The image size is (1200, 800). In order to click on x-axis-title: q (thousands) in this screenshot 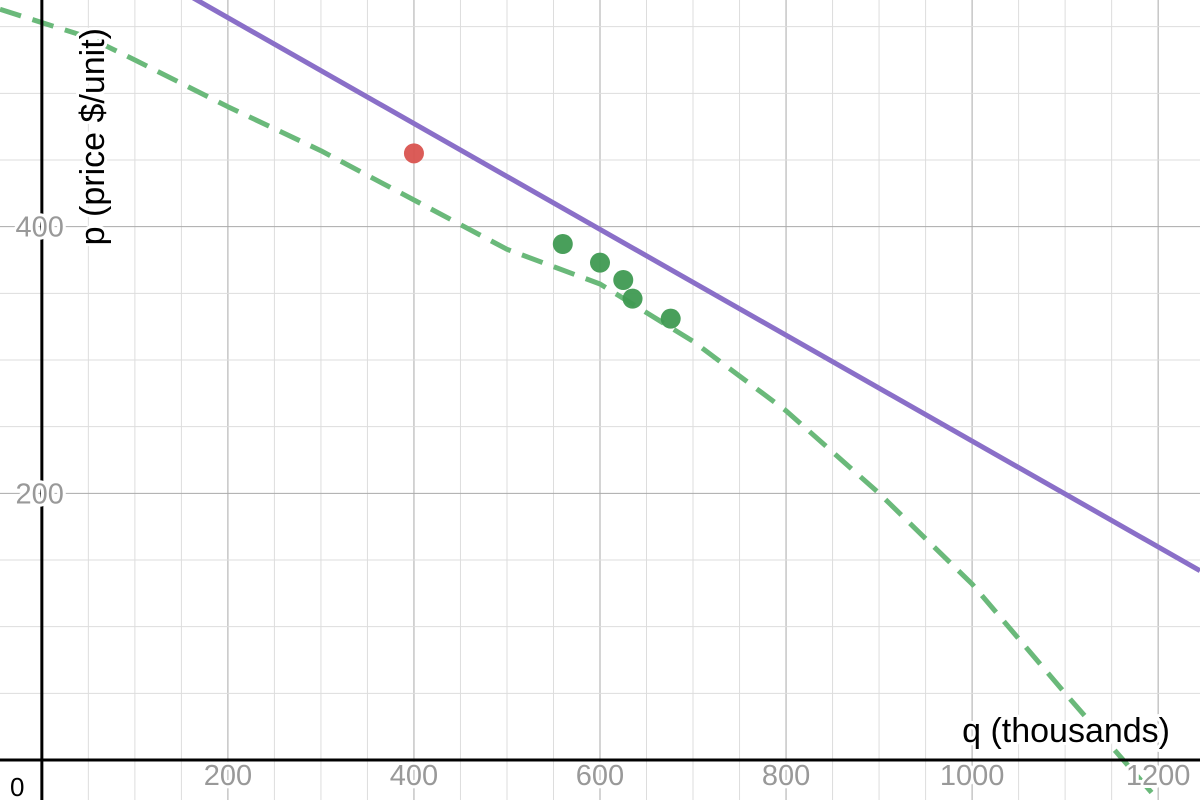, I will do `click(1066, 731)`.